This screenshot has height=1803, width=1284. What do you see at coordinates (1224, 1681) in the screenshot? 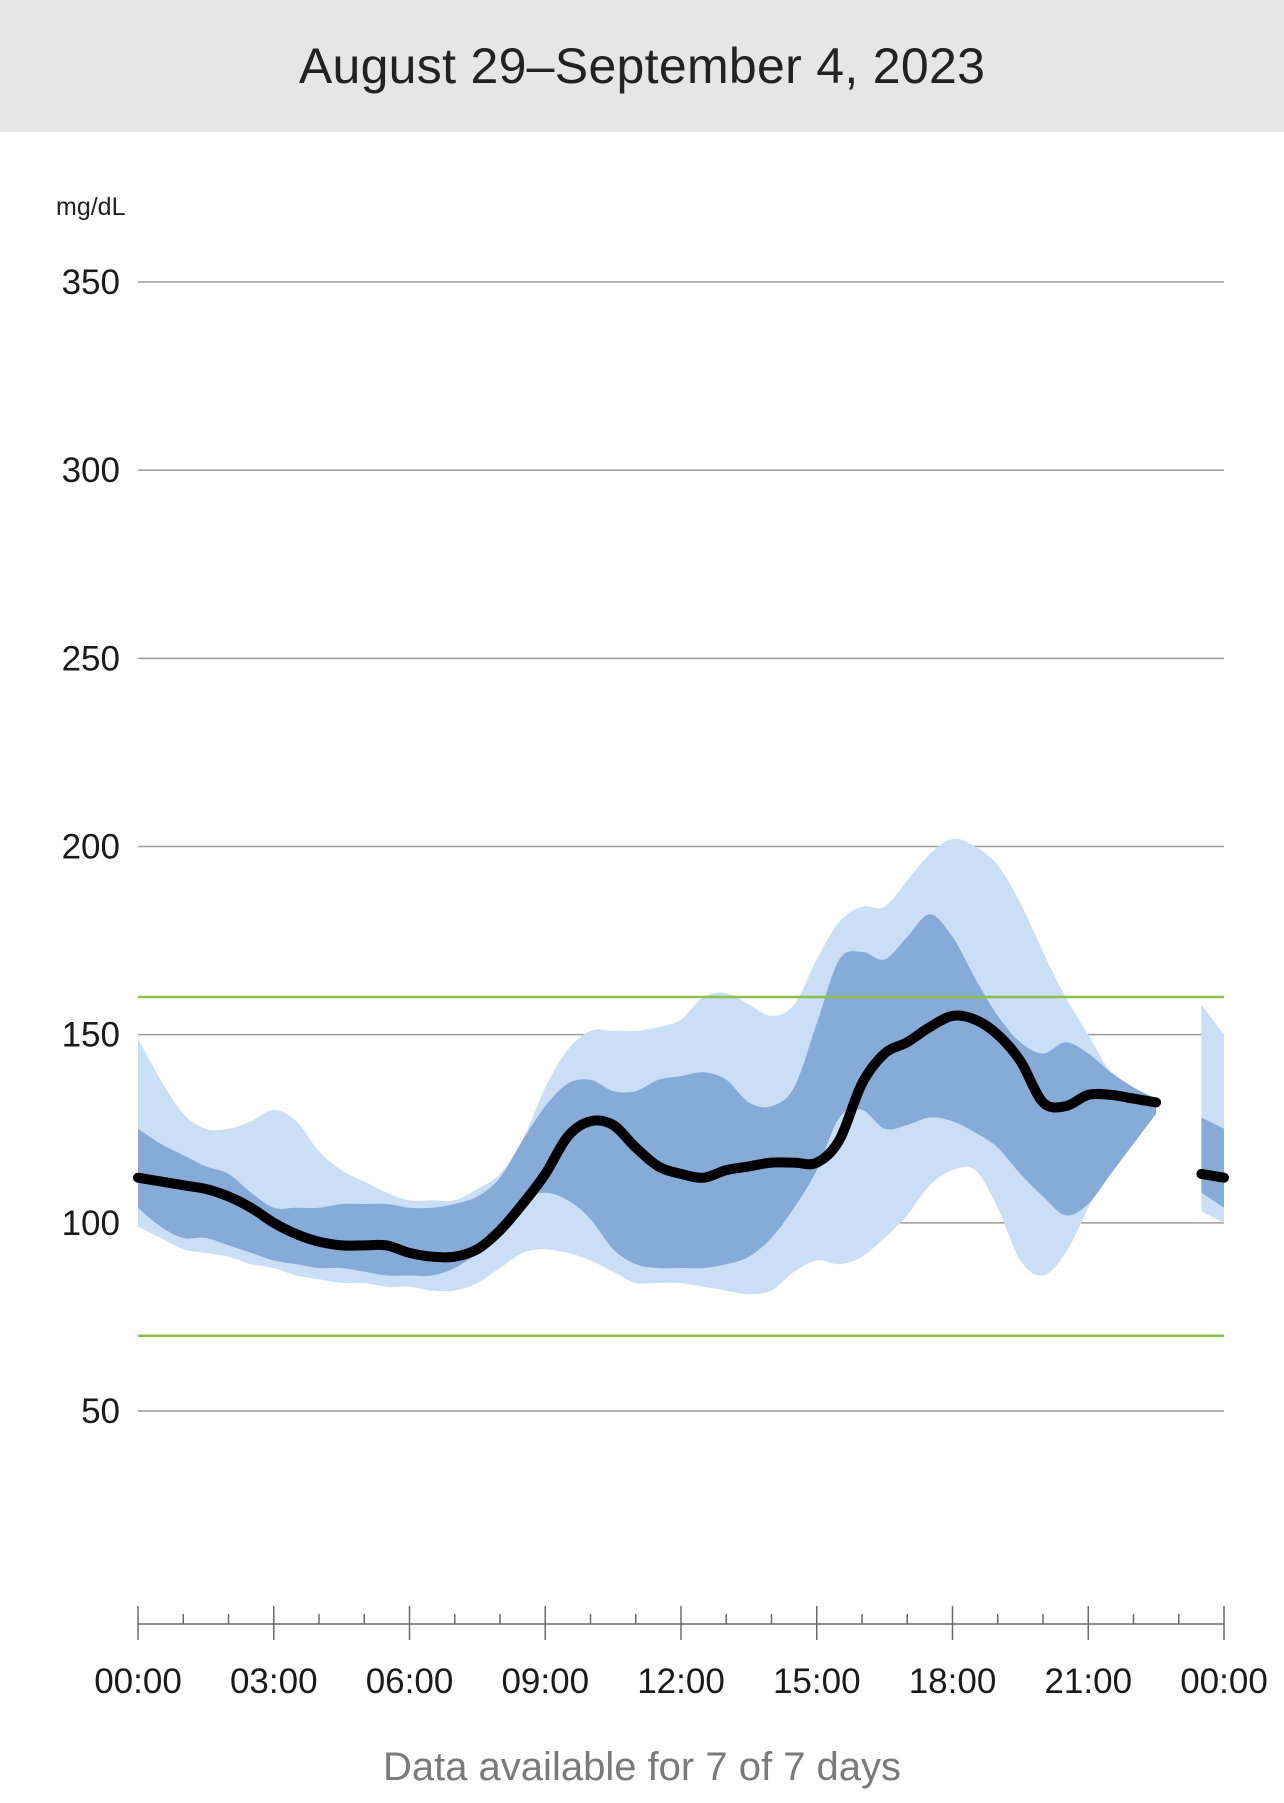
I see `x-tick-label-8: 00:00` at bounding box center [1224, 1681].